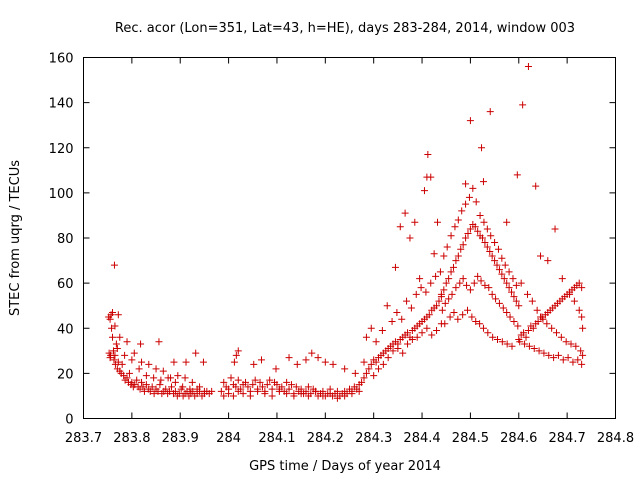  What do you see at coordinates (15, 238) in the screenshot?
I see `y-axis-label: STEC from uqrg / TECUs` at bounding box center [15, 238].